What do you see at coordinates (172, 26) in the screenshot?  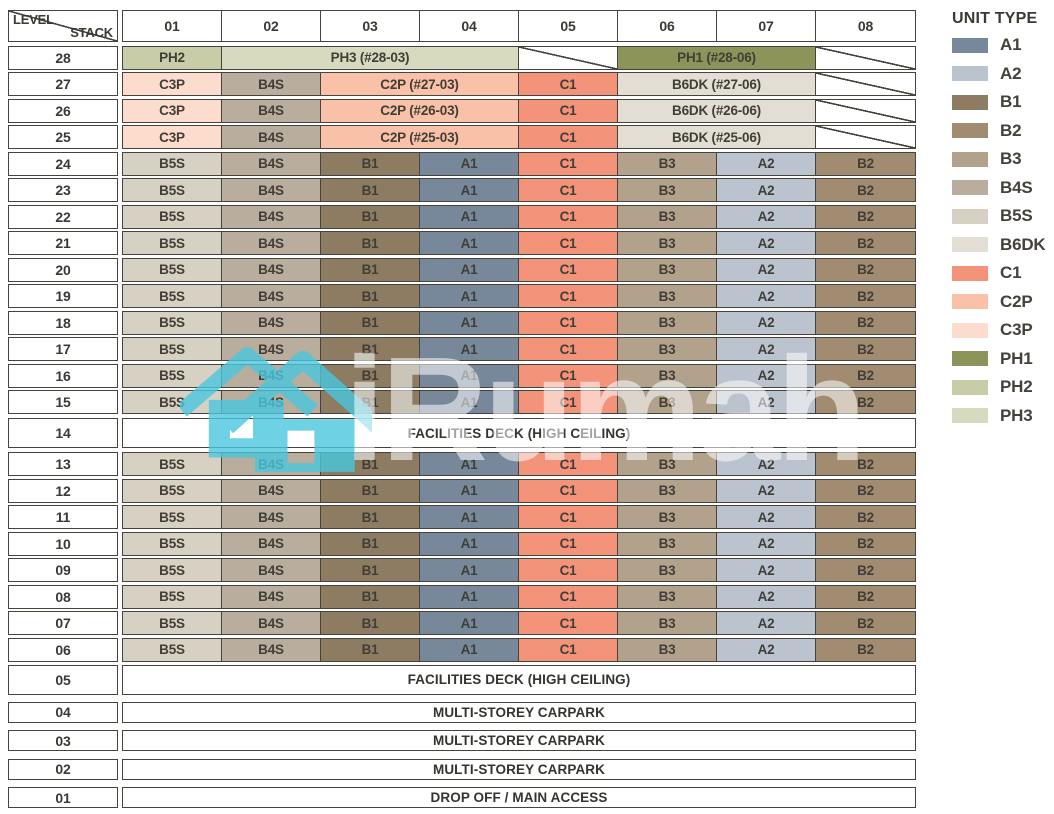 I see `stack-header-cell: 01` at bounding box center [172, 26].